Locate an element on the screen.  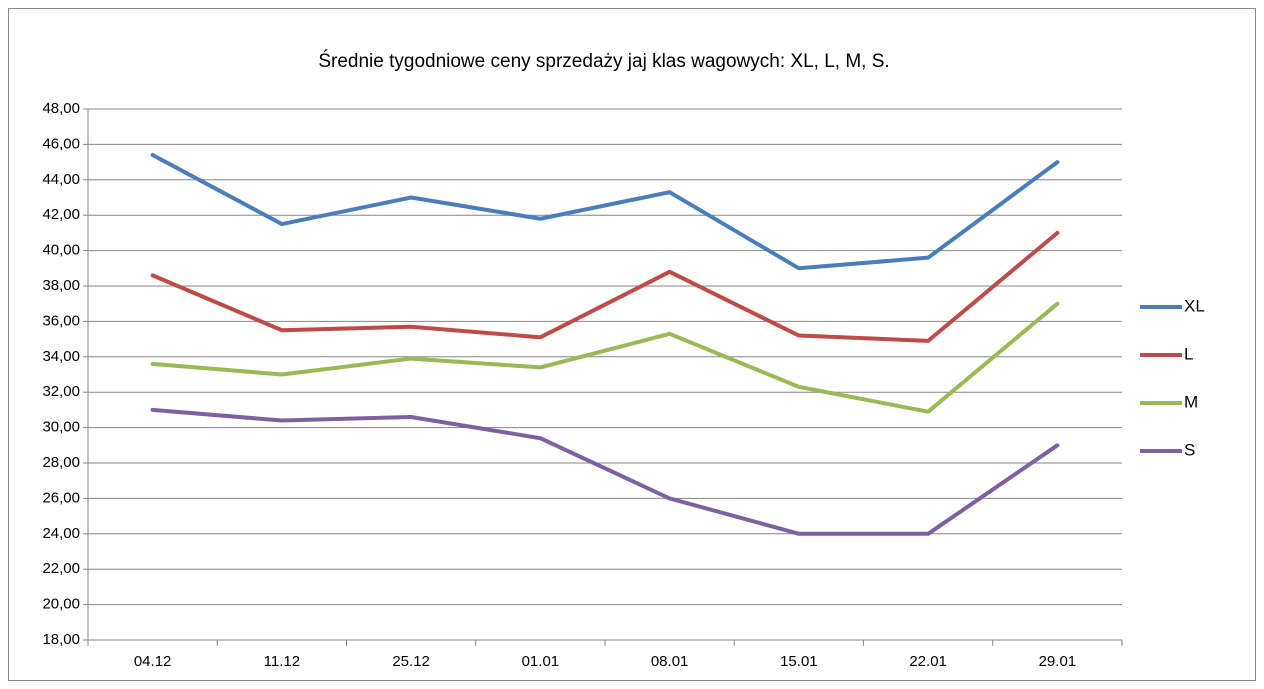
x-tick-label: 01.01 is located at coordinates (541, 661).